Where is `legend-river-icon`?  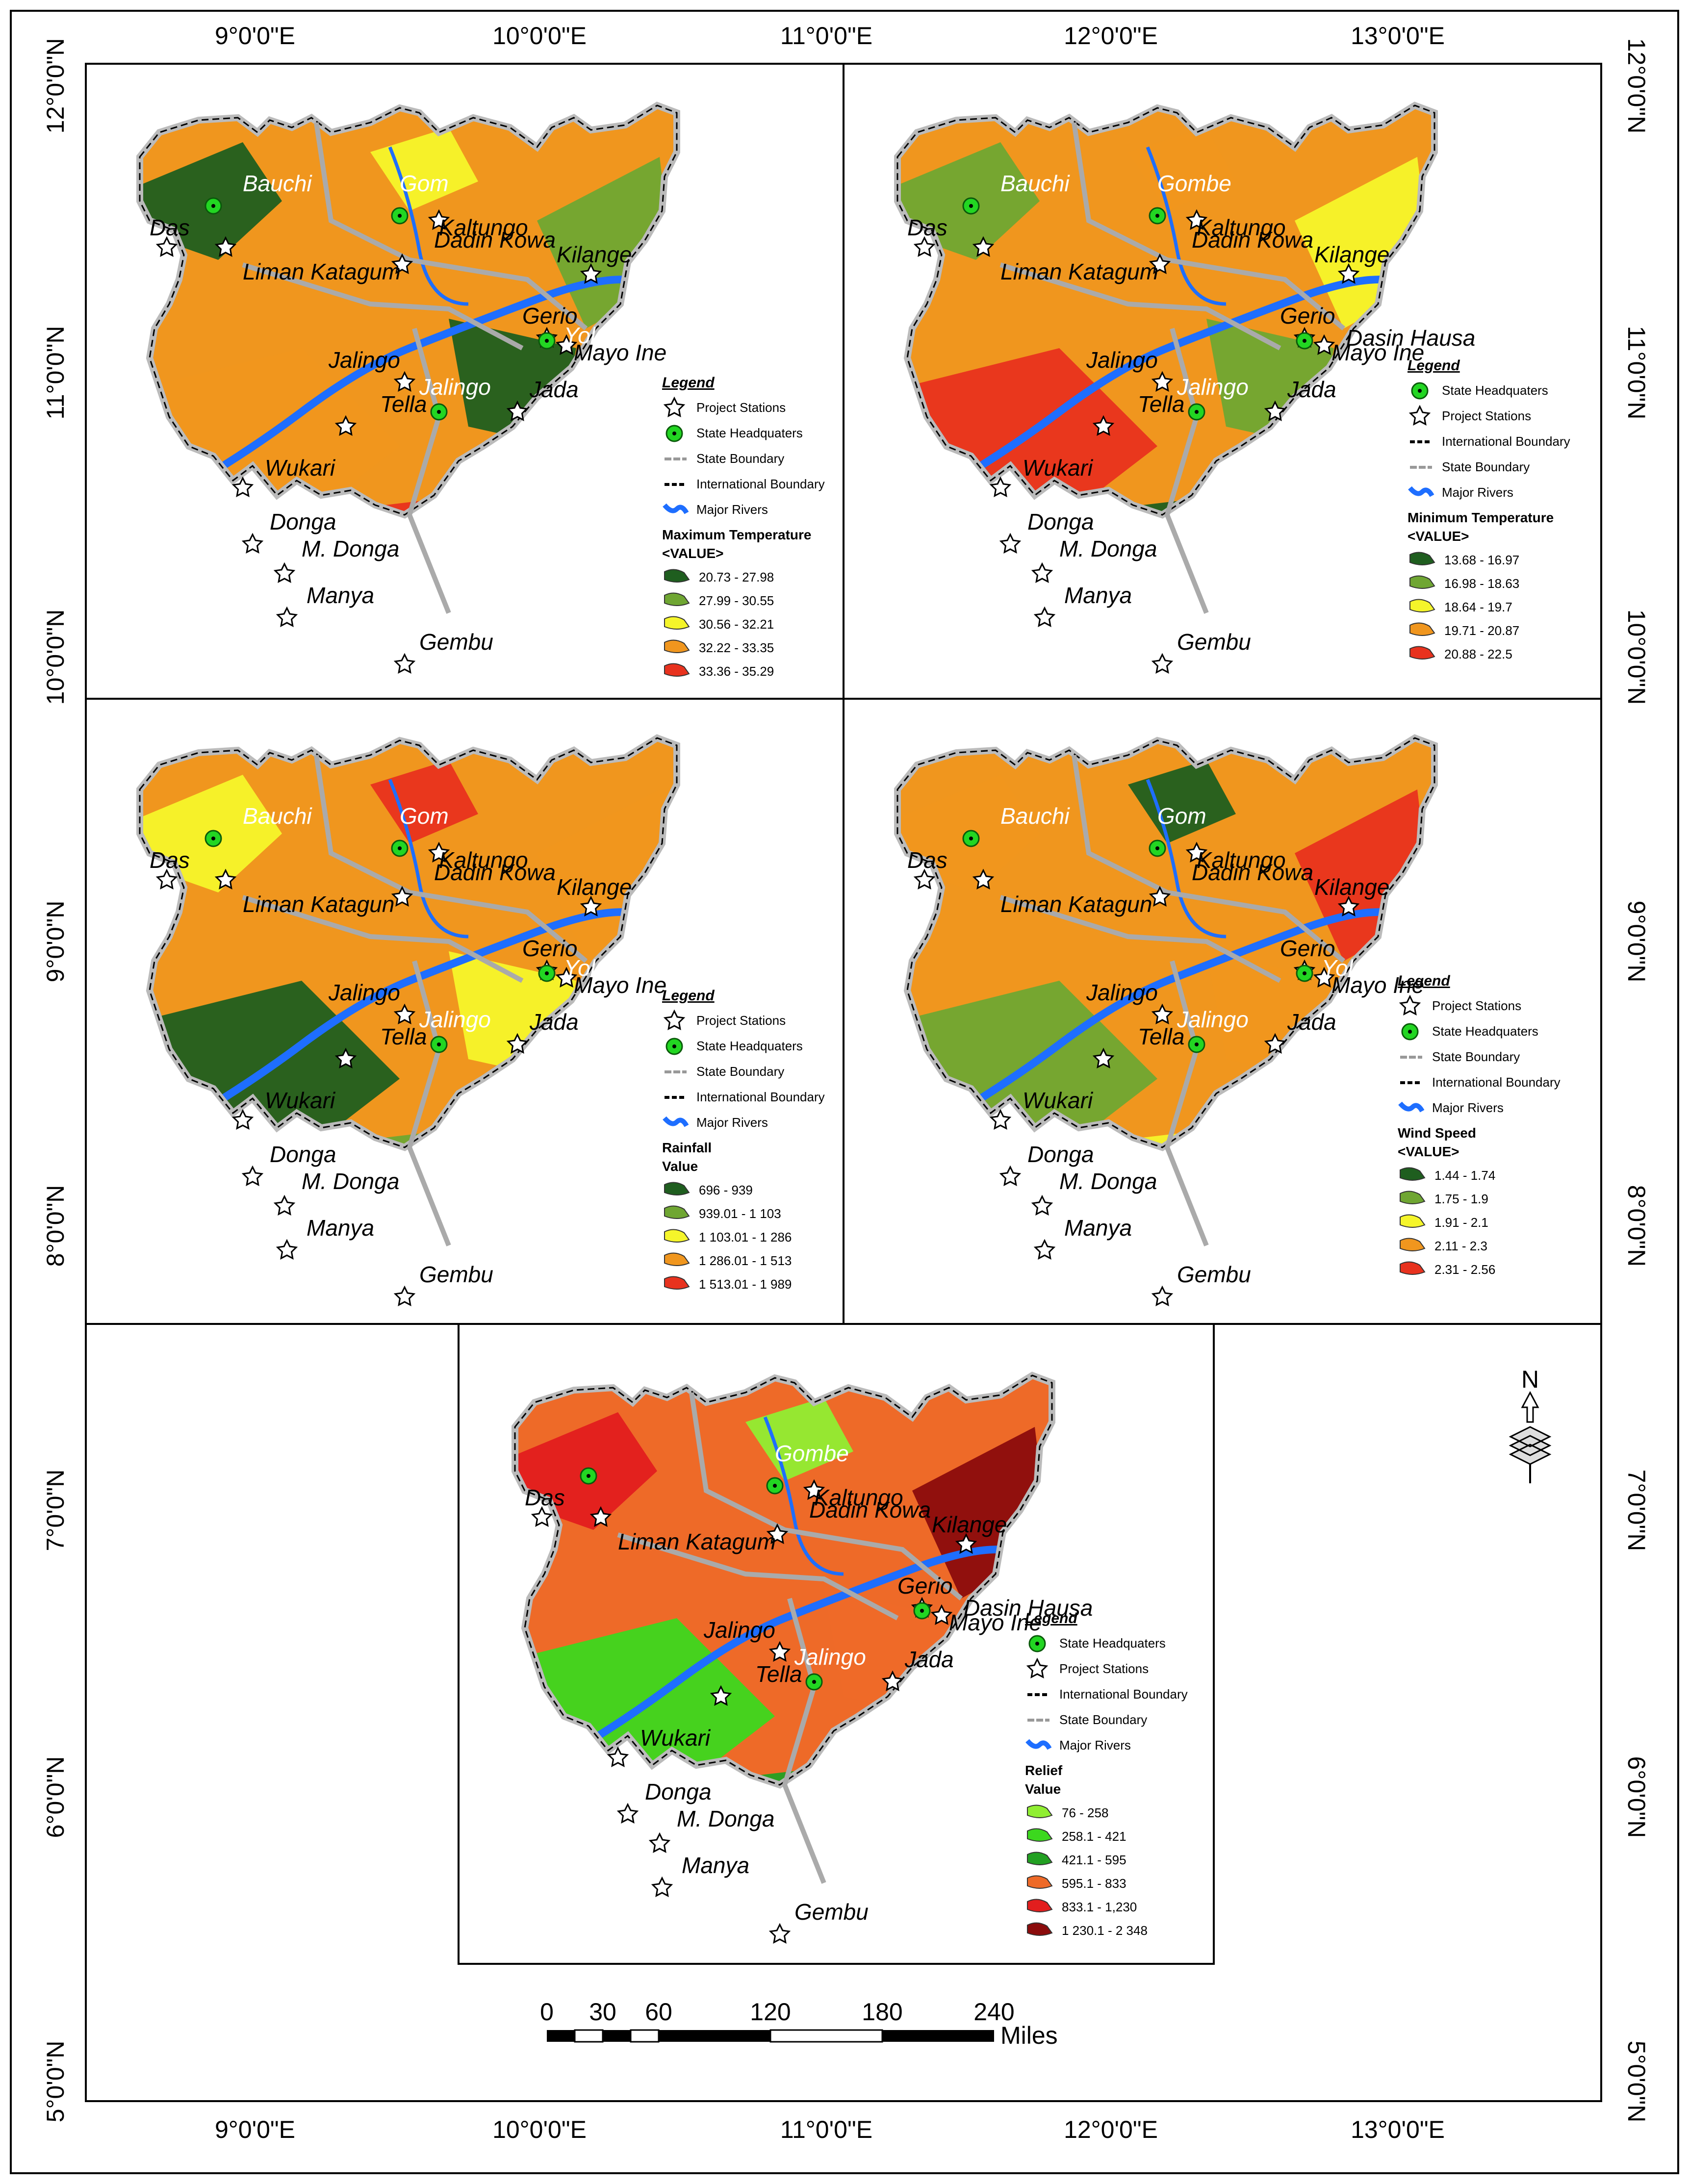
legend-river-icon is located at coordinates (1421, 491).